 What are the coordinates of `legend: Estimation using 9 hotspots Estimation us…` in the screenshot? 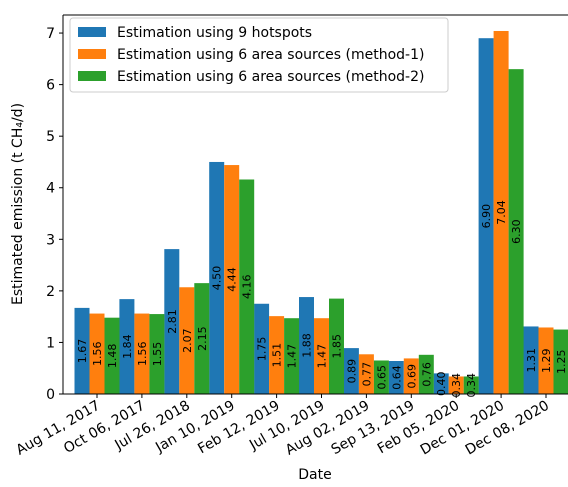 It's located at (259, 55).